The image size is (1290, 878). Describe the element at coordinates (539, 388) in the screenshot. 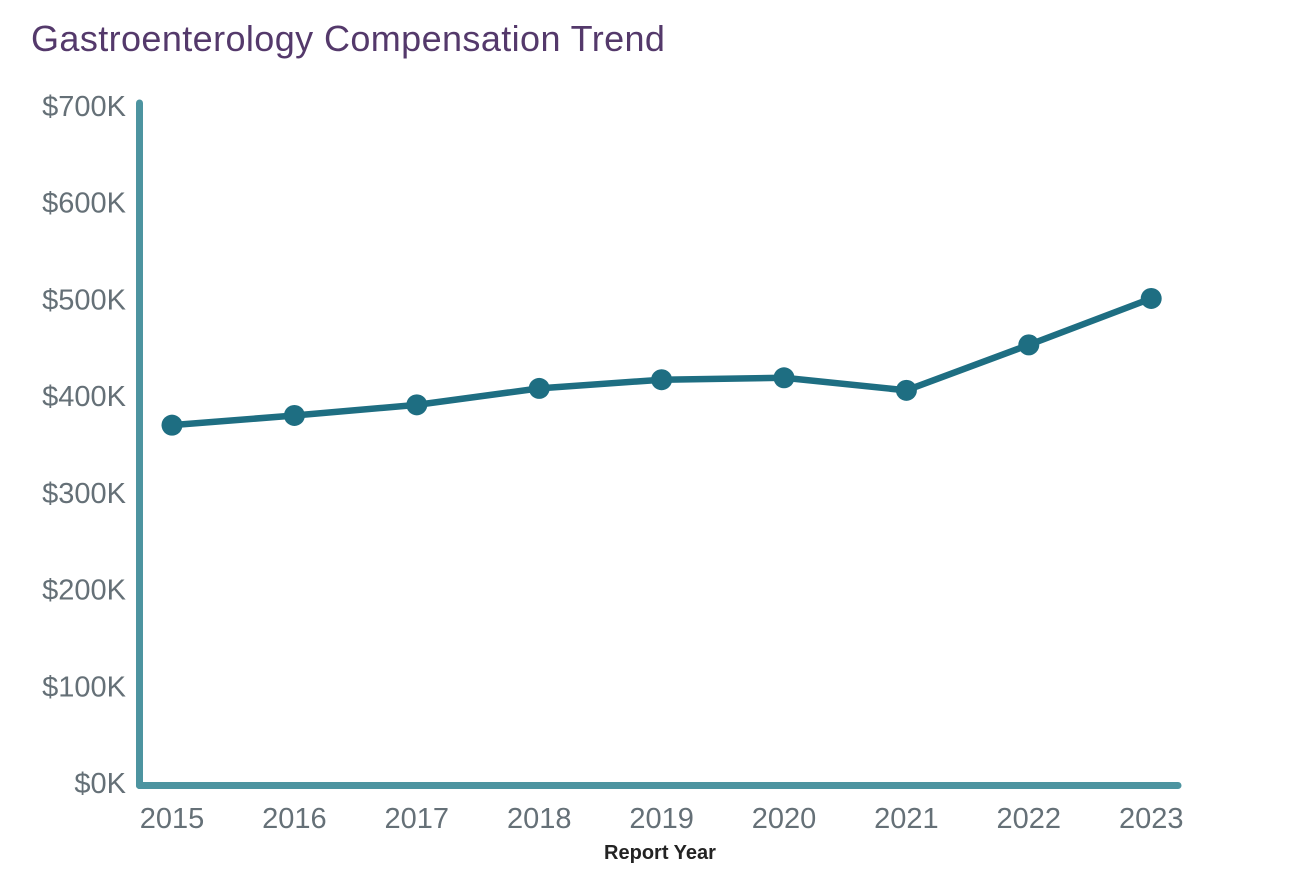

I see `data-point-2018` at that location.